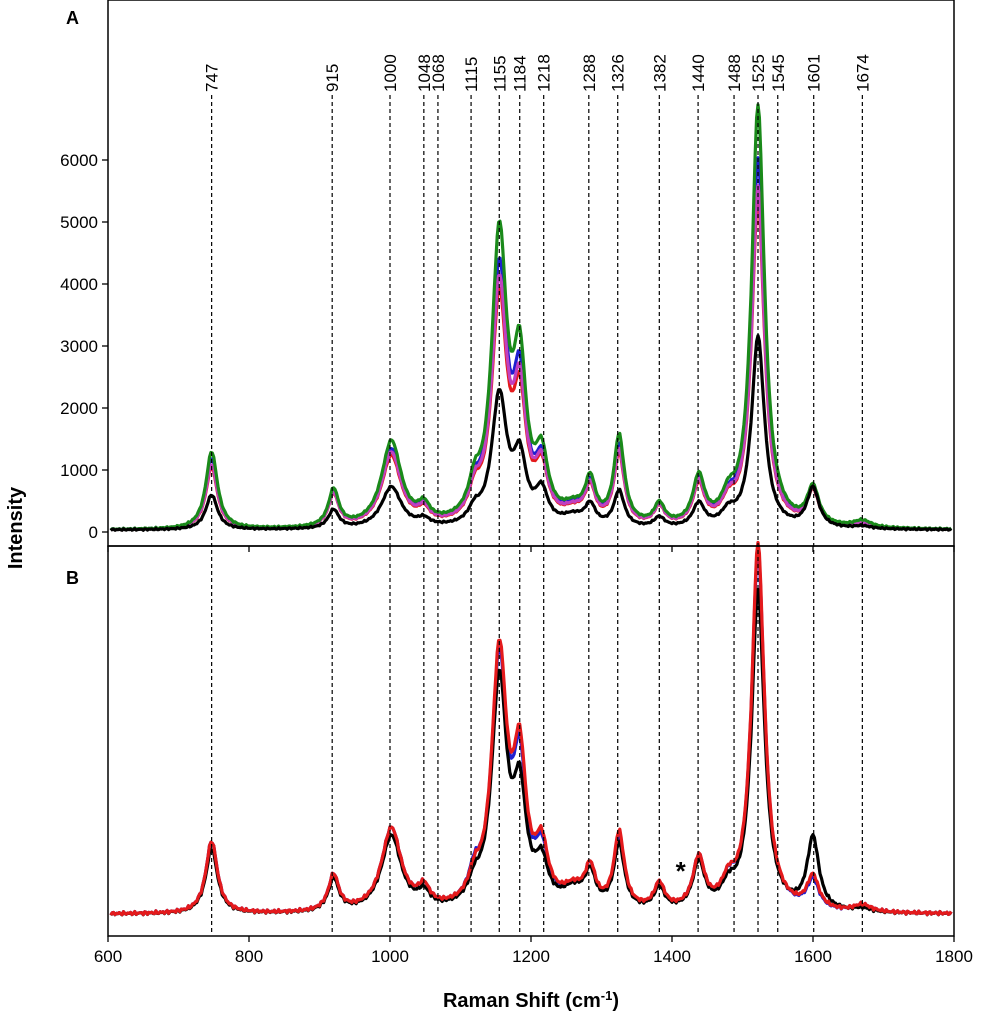  What do you see at coordinates (390, 73) in the screenshot?
I see `peak-label-1000: 1000` at bounding box center [390, 73].